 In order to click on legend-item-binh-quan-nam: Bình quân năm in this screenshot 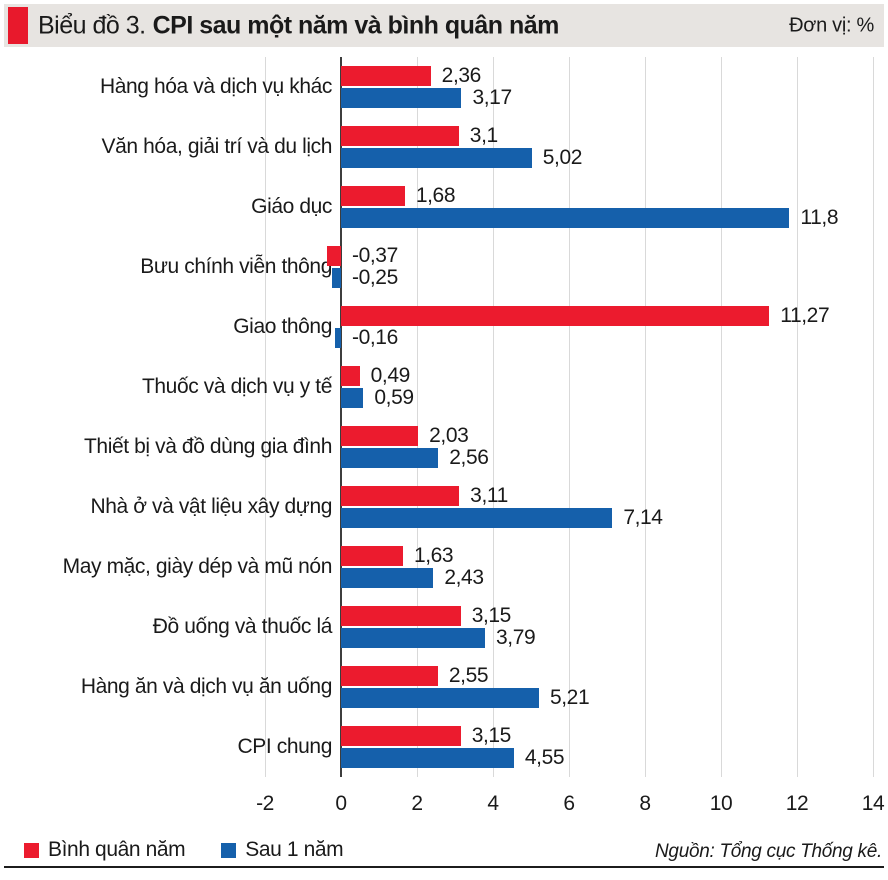, I will do `click(105, 850)`.